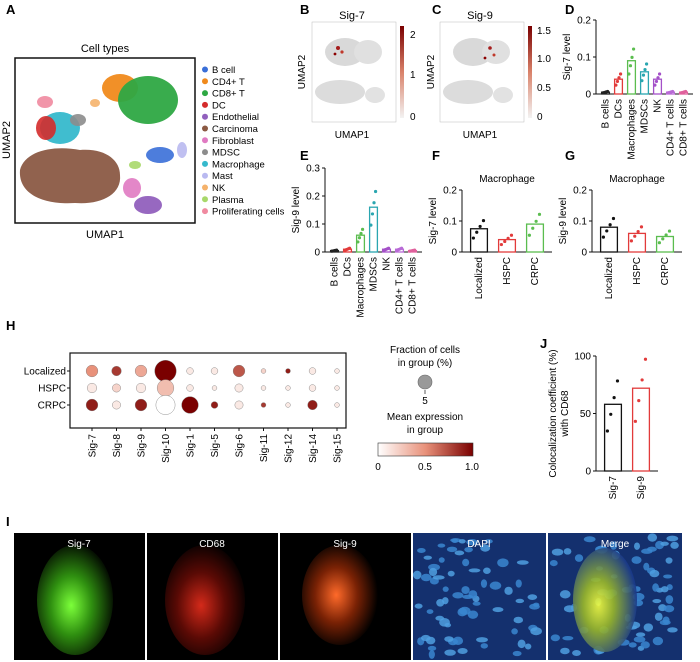 The height and width of the screenshot is (662, 700). I want to click on panel-c-colorbar, so click(530, 72).